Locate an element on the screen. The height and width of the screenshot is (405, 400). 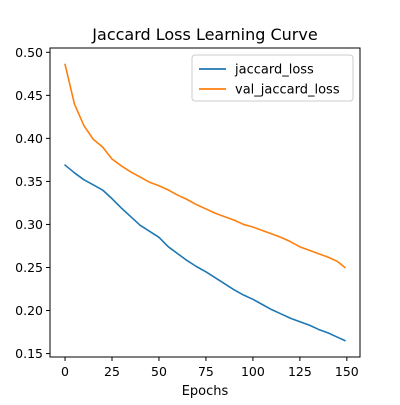
y-tick-label: 0.45 is located at coordinates (29, 95).